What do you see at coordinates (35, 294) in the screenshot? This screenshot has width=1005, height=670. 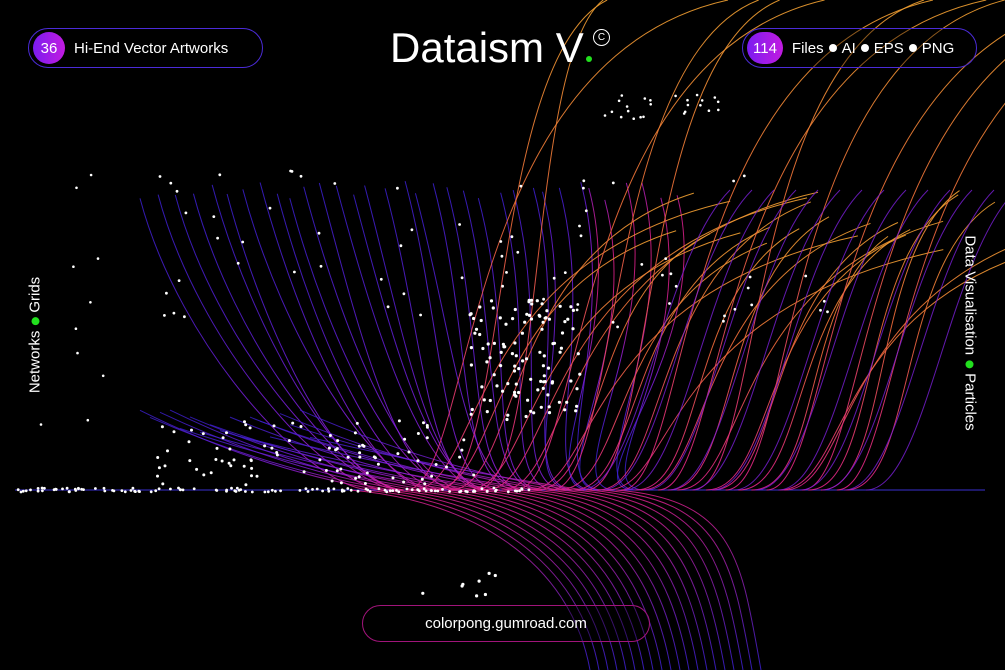 I see `side-left-grids: Grids` at bounding box center [35, 294].